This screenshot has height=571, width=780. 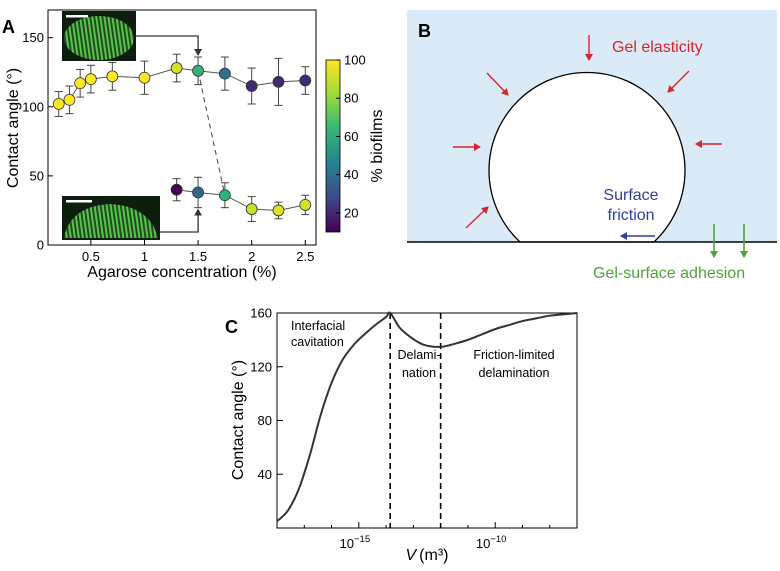 I want to click on y-tick-label: 100, so click(x=33, y=106).